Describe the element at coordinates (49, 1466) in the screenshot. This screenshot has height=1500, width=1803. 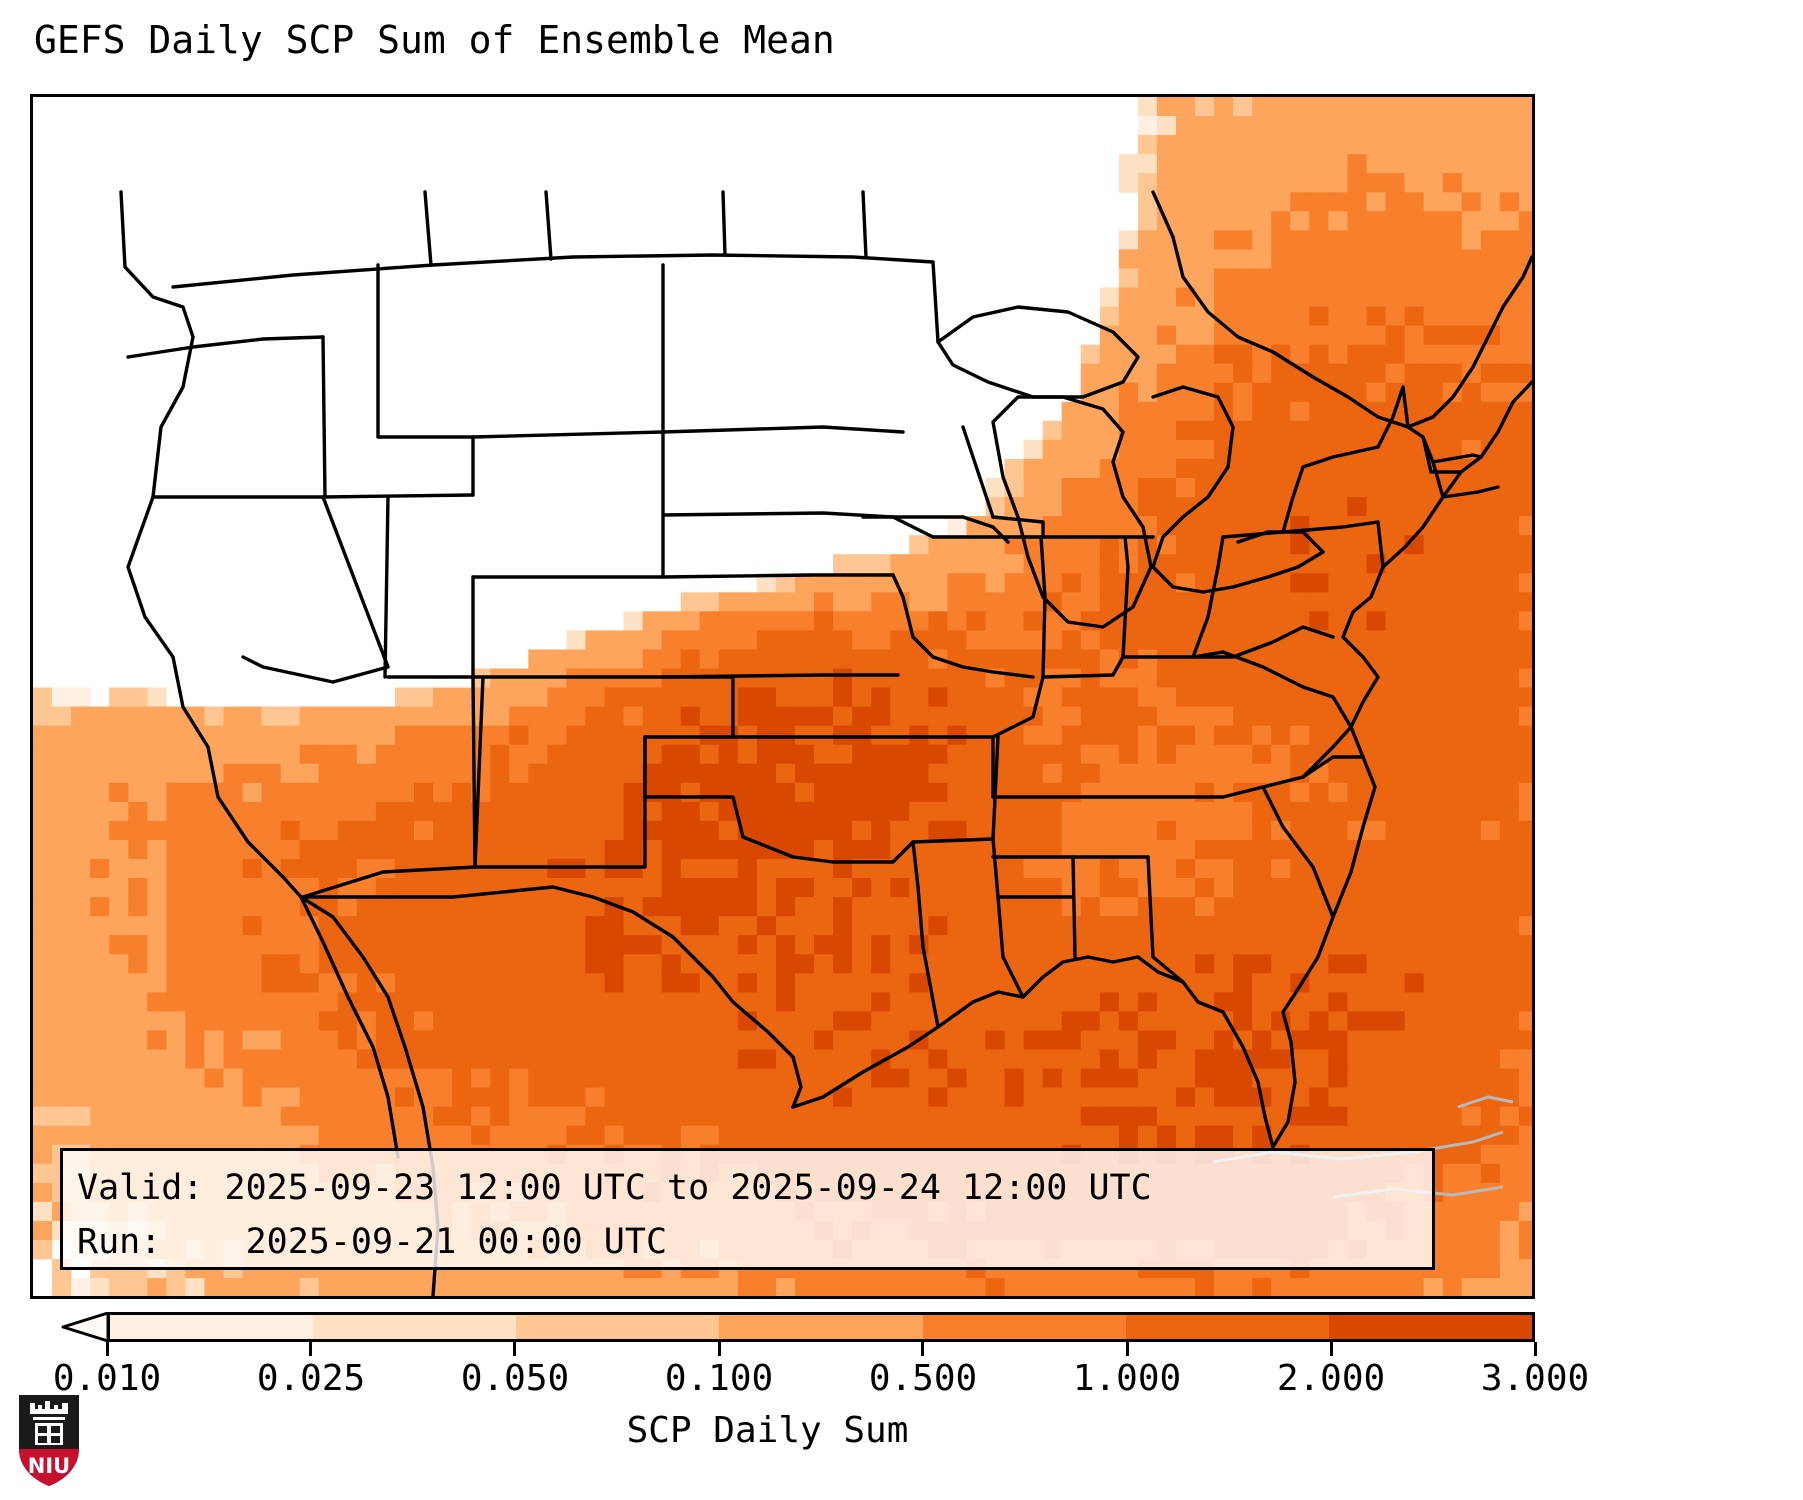
I see `svg-text: NIU` at that location.